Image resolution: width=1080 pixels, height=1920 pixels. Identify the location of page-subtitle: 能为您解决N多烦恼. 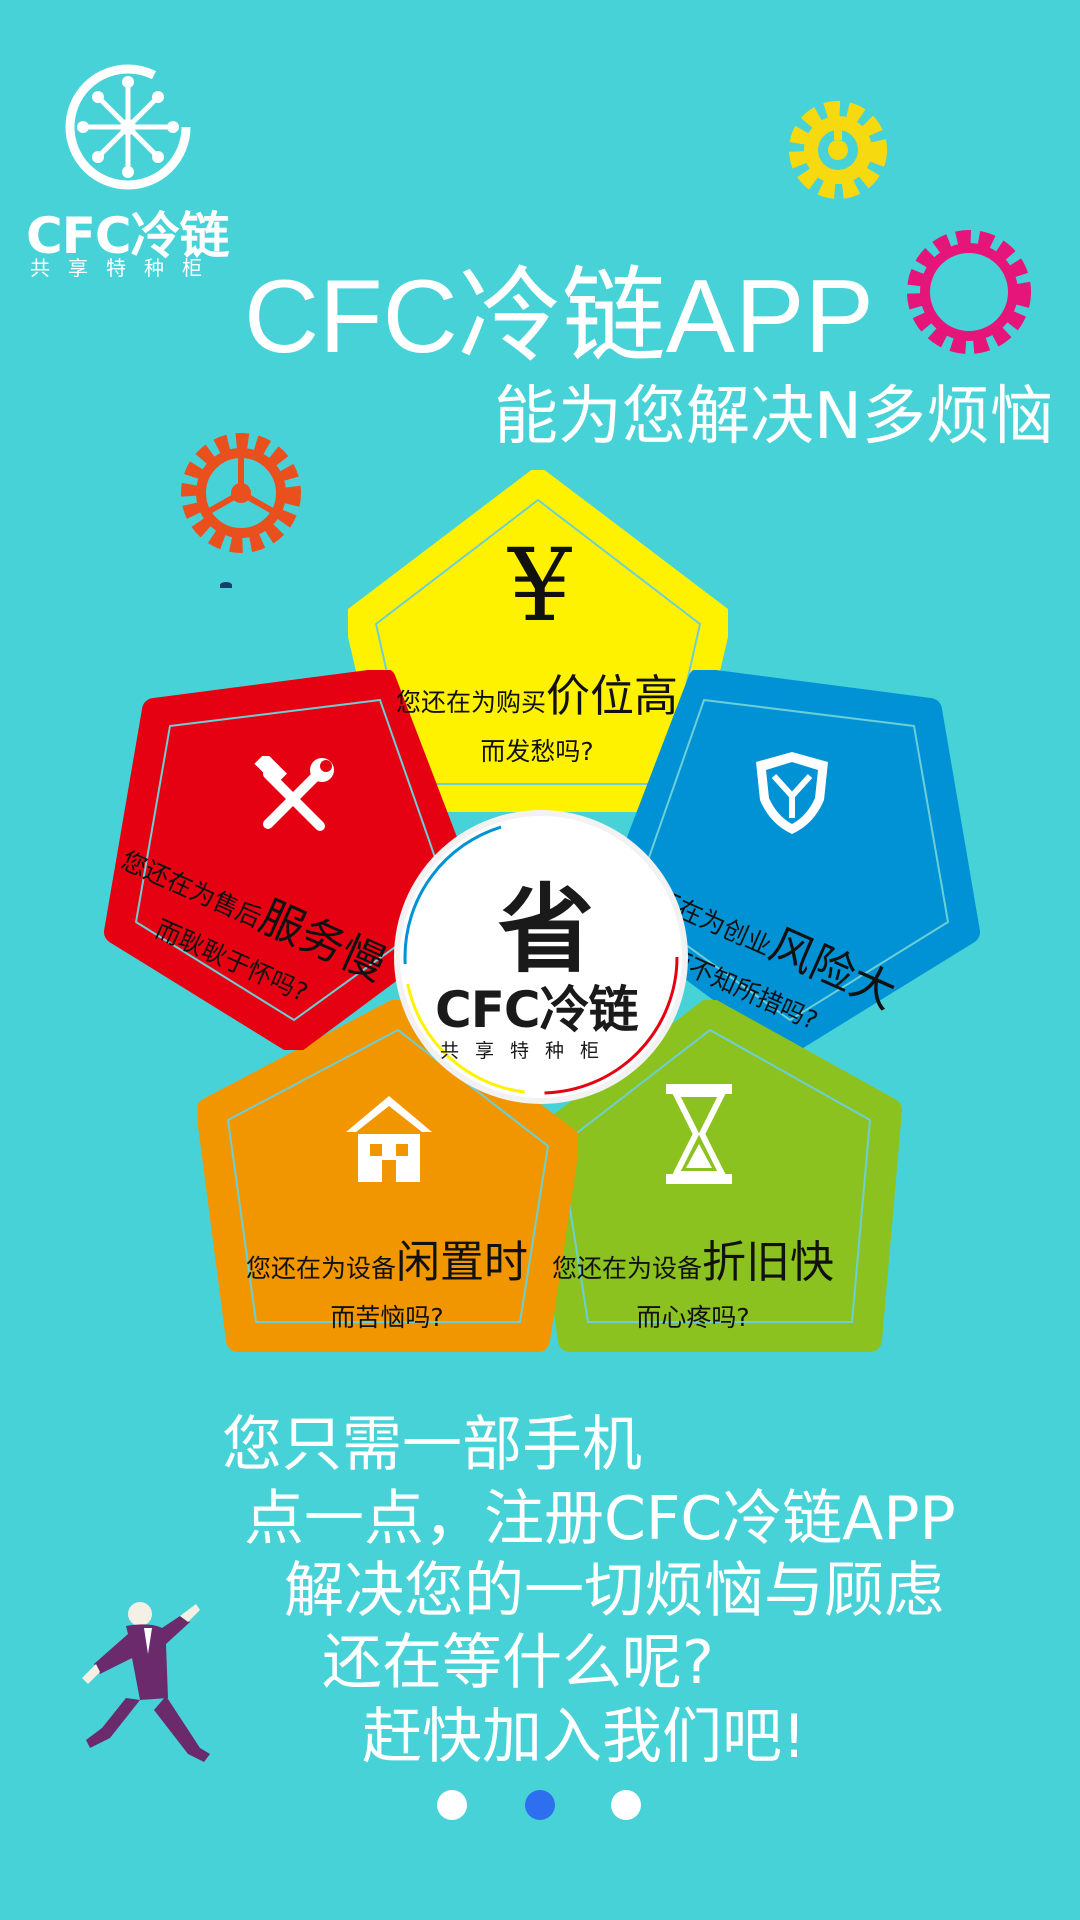
(774, 417).